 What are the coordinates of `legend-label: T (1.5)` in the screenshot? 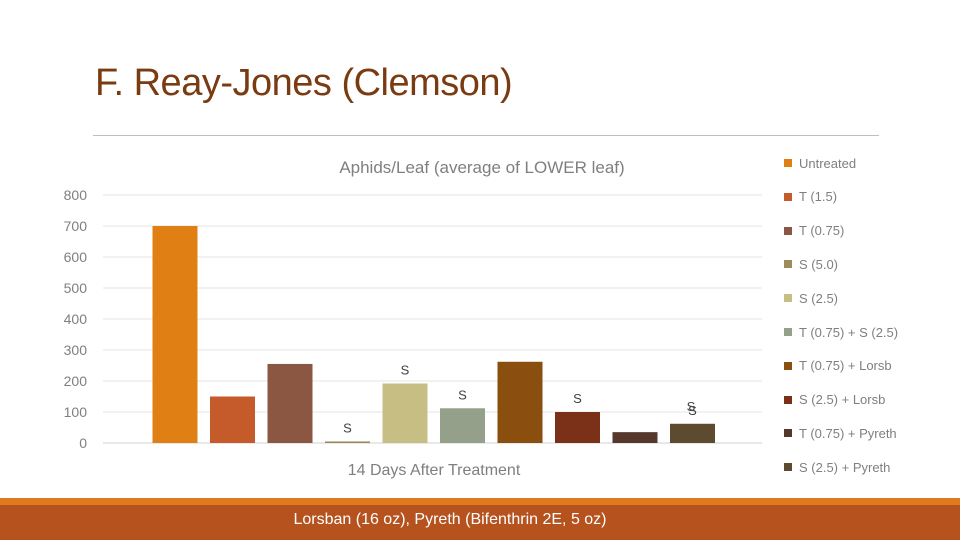 It's located at (818, 197).